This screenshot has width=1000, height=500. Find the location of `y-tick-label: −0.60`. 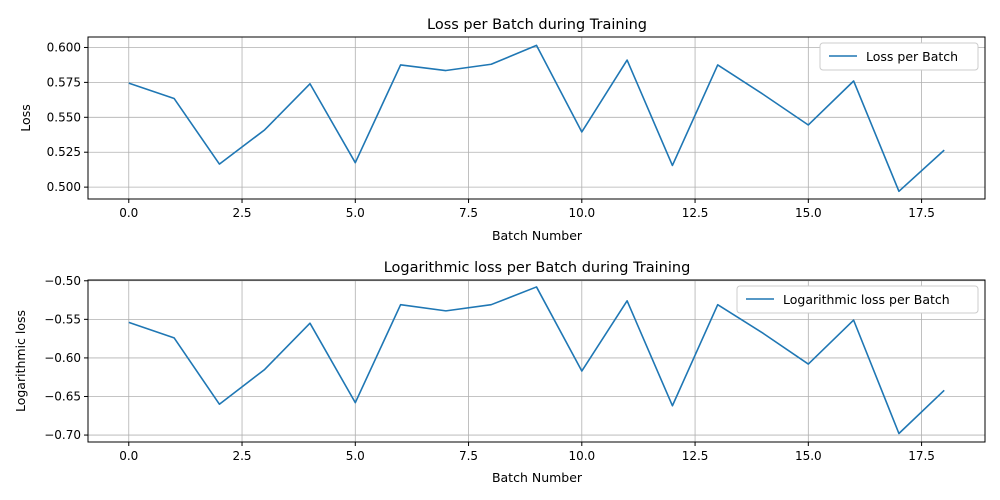

y-tick-label: −0.60 is located at coordinates (62, 358).